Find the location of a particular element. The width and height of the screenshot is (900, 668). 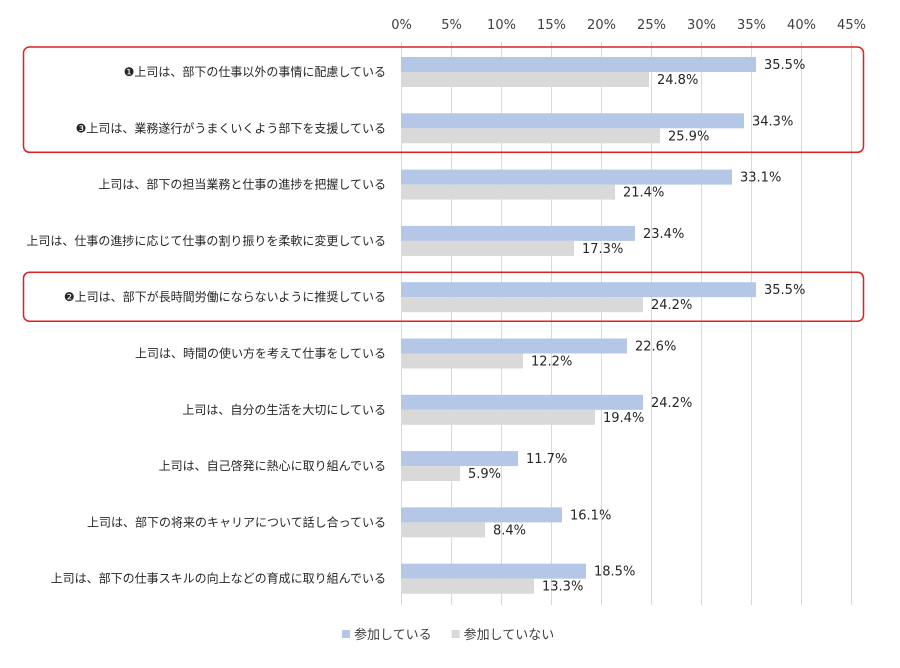

data-label: 5.9% is located at coordinates (484, 474).